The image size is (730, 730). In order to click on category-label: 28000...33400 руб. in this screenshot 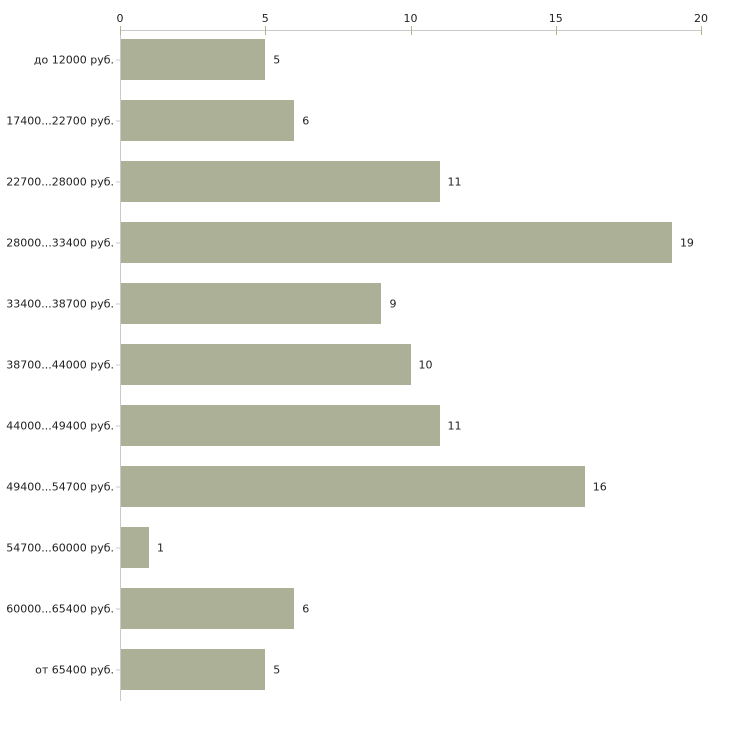, I will do `click(60, 242)`.